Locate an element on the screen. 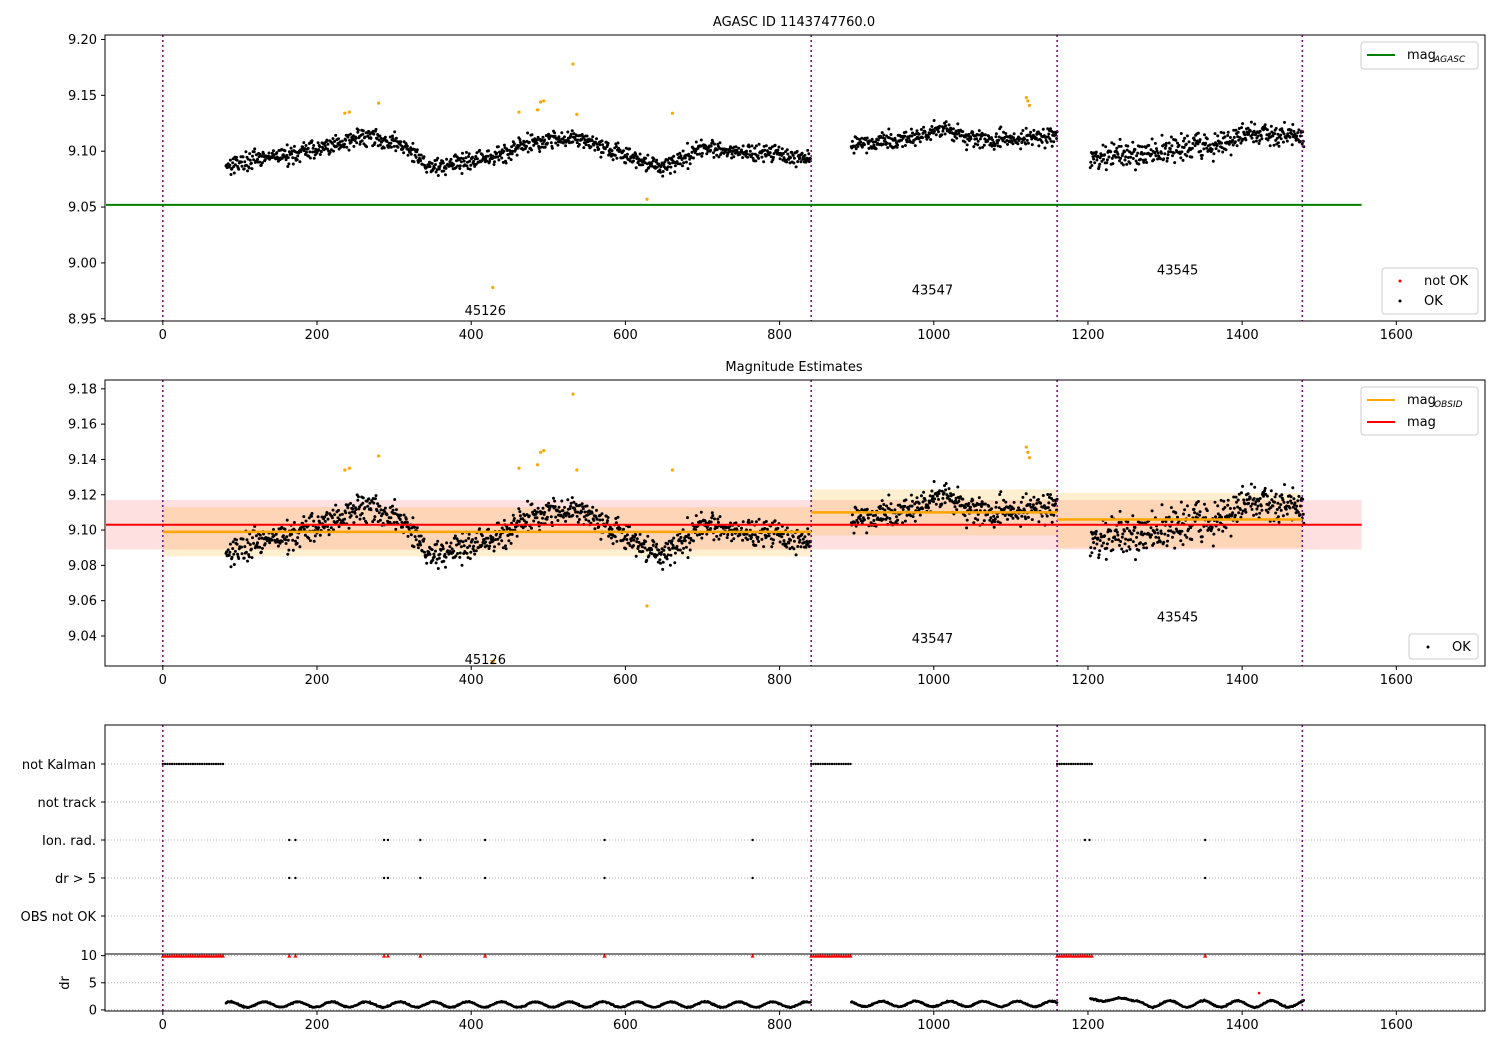  obsid-label: 45126 is located at coordinates (485, 311).